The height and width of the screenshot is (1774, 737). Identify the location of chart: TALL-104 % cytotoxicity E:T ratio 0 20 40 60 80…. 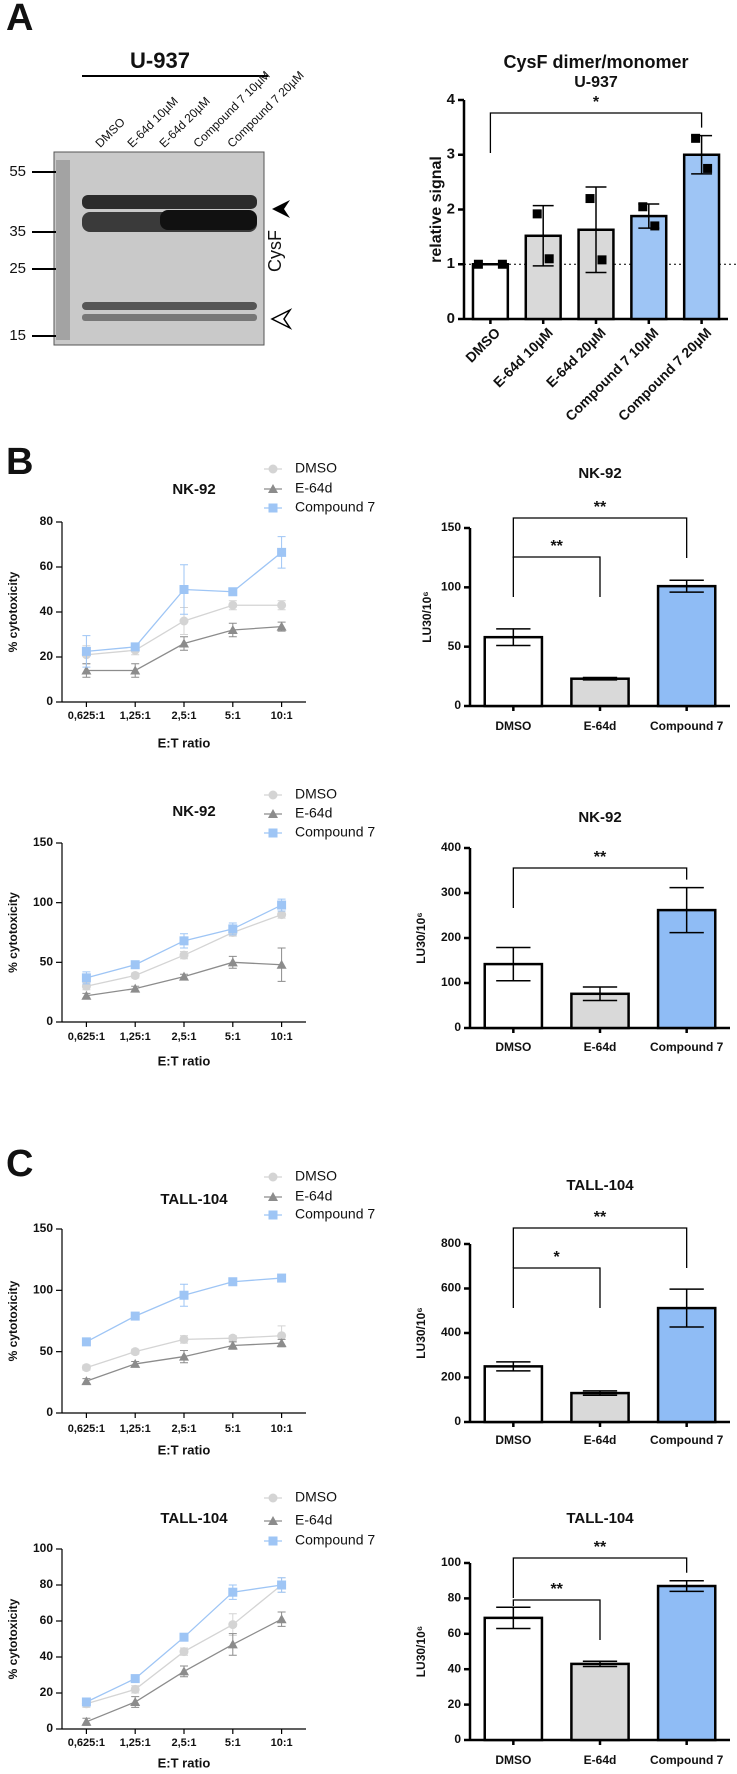
(190, 1630).